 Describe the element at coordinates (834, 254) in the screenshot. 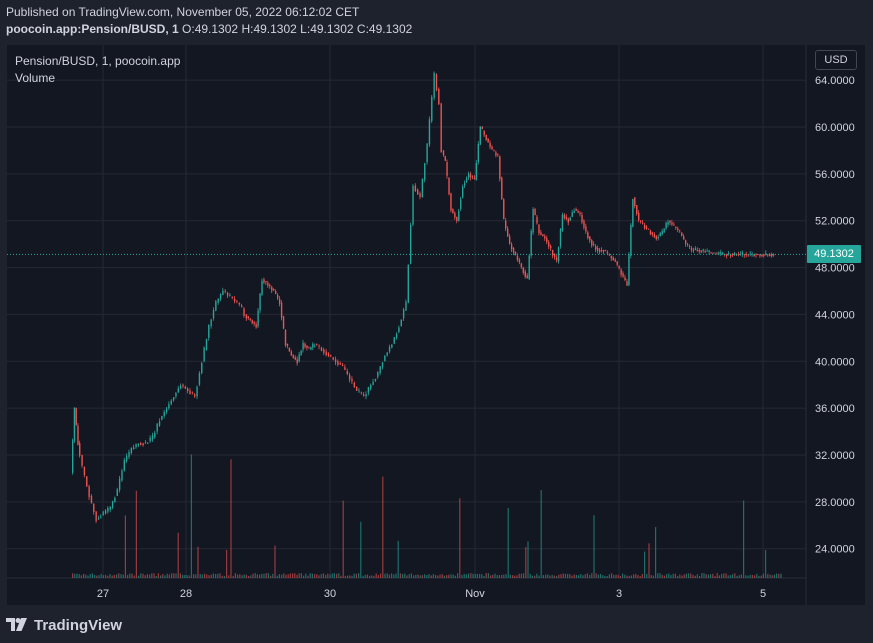

I see `last-price-label: 49.1302` at that location.